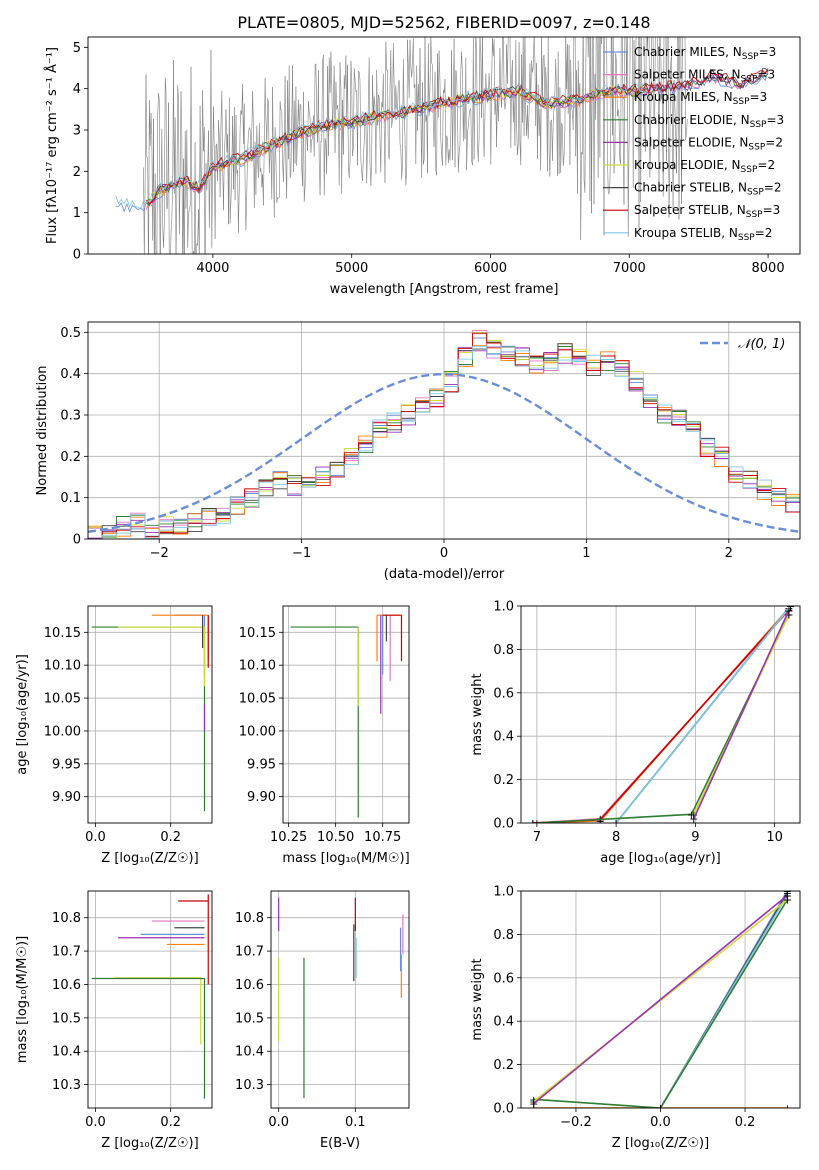  What do you see at coordinates (77, 255) in the screenshot?
I see `y-tick-label: 0` at bounding box center [77, 255].